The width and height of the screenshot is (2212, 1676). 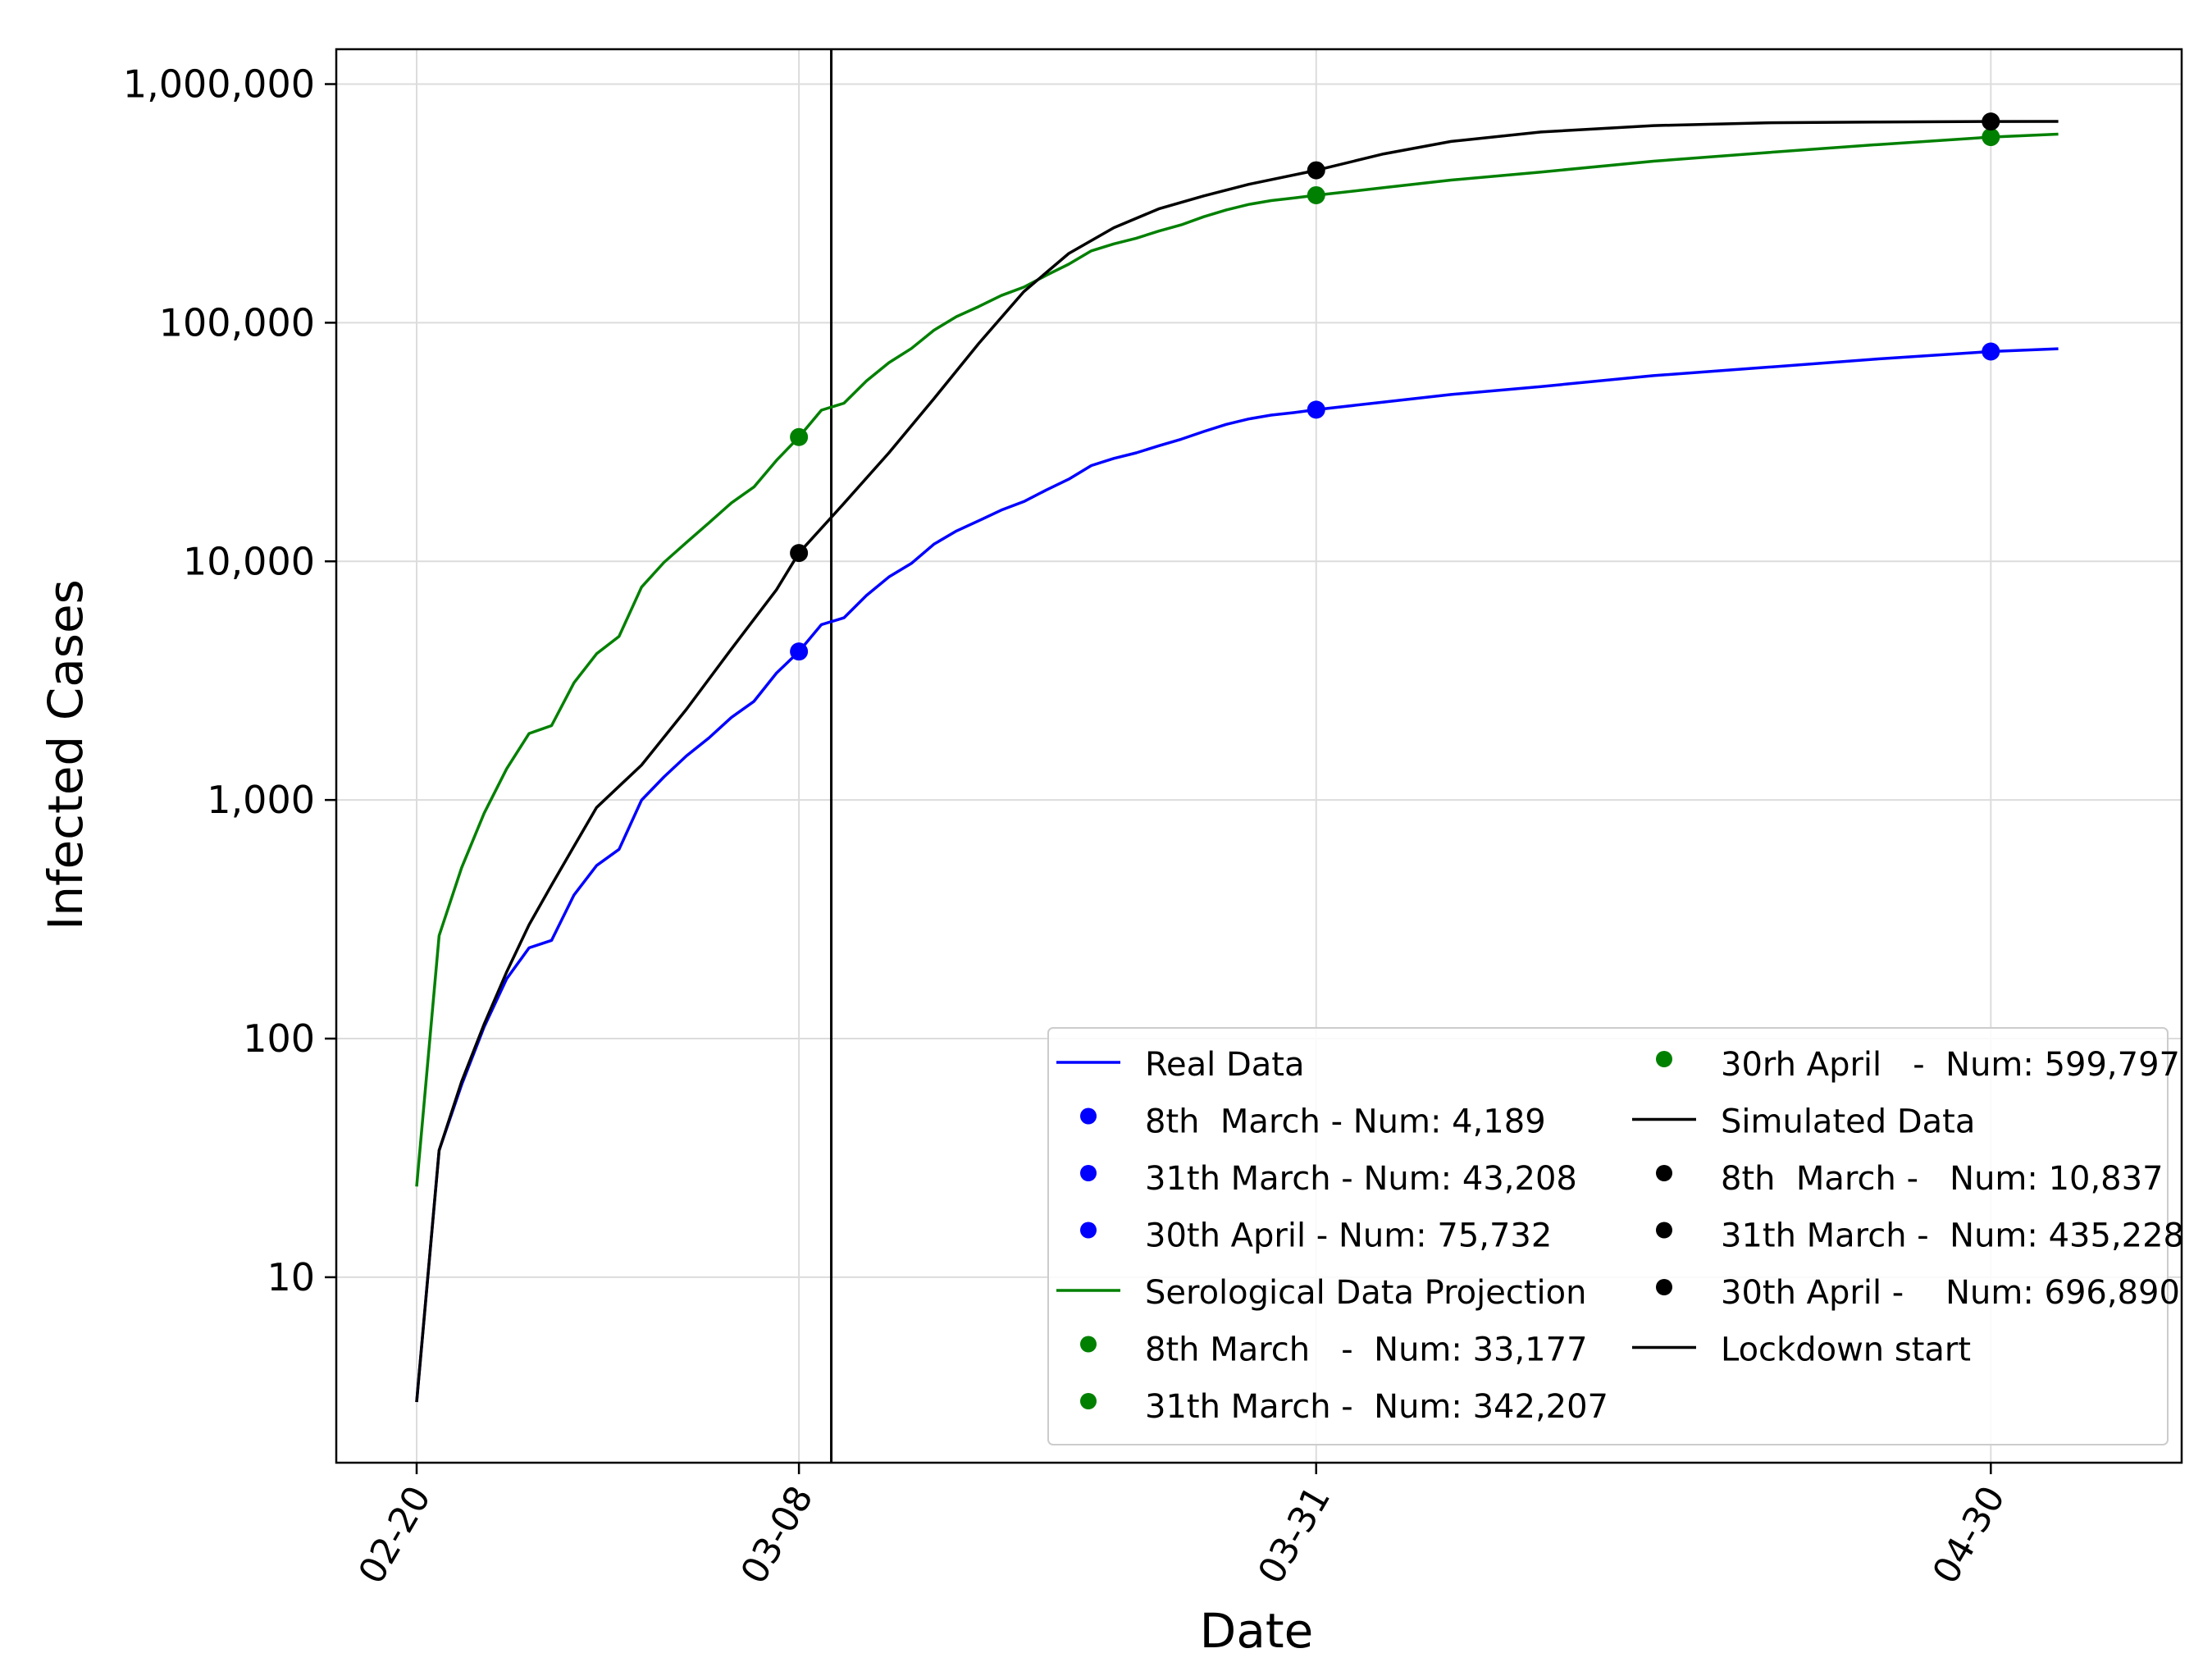 What do you see at coordinates (219, 84) in the screenshot?
I see `y-tick-label: 1,000,000` at bounding box center [219, 84].